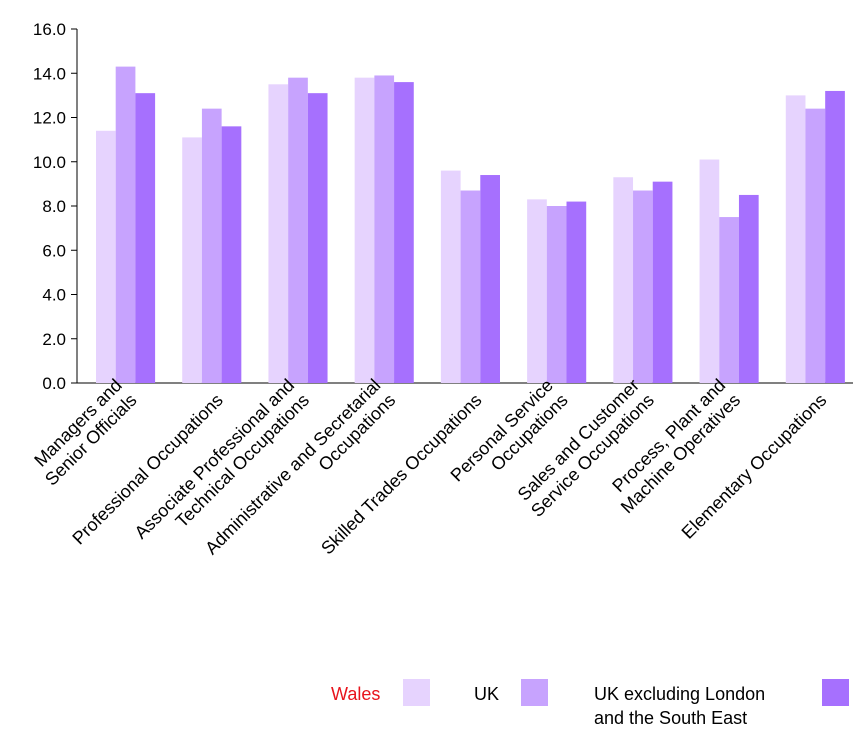  I want to click on y-tick-label: 12.0, so click(49, 118).